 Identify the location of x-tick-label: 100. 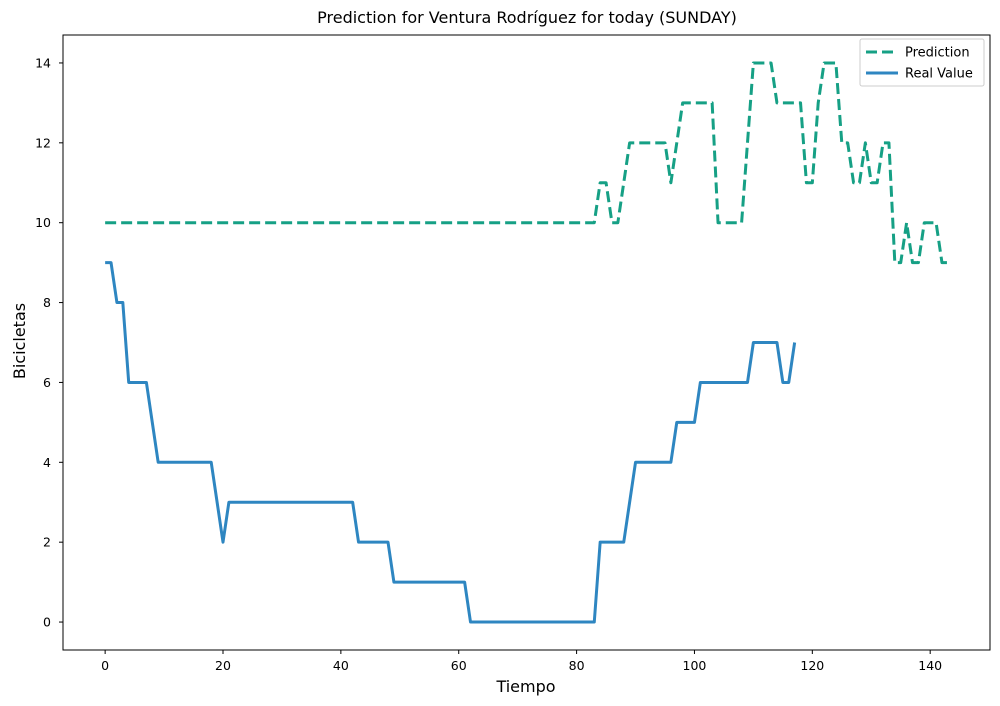
(695, 665).